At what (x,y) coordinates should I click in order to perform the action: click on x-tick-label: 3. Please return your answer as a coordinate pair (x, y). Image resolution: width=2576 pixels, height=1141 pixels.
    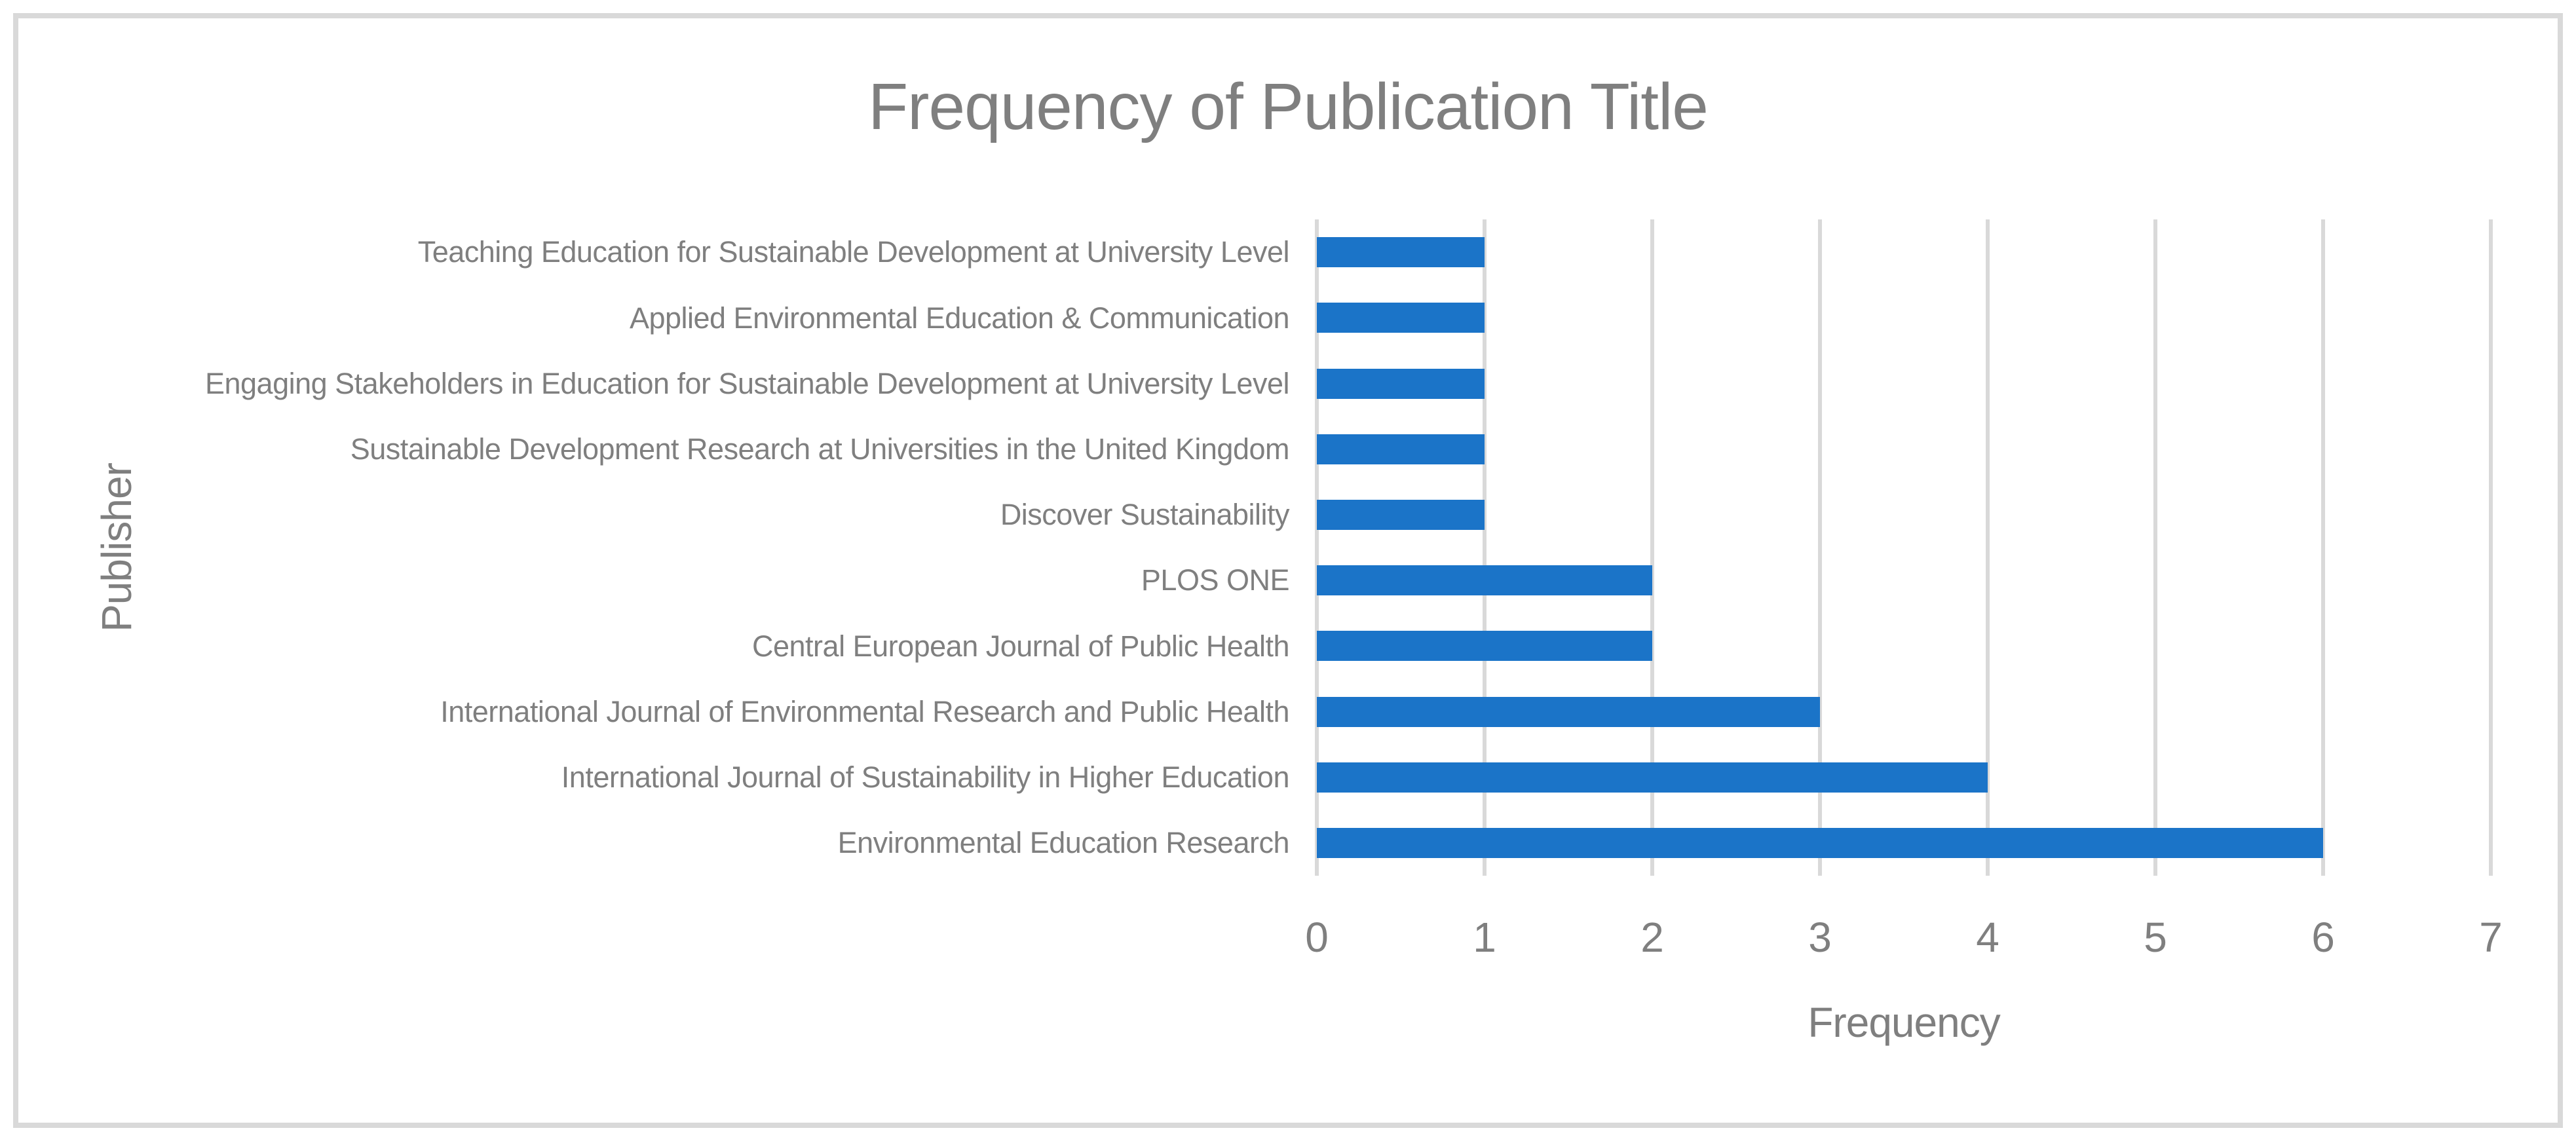
    Looking at the image, I should click on (1820, 937).